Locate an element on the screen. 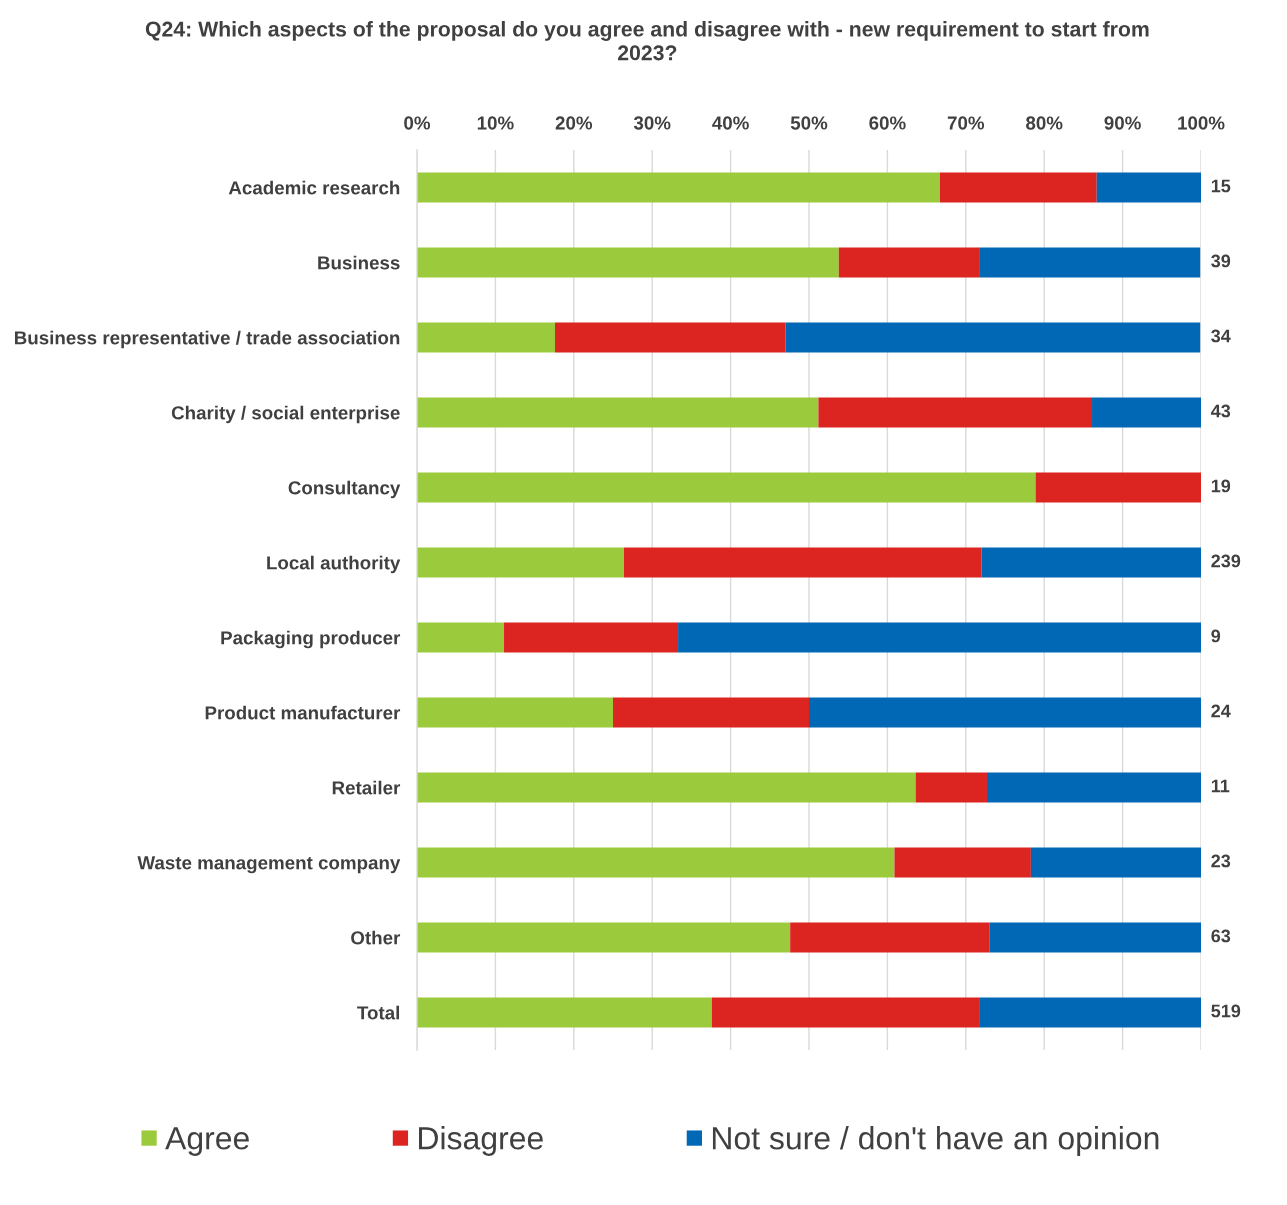 This screenshot has width=1287, height=1205. x-tick-label: 80% is located at coordinates (1044, 123).